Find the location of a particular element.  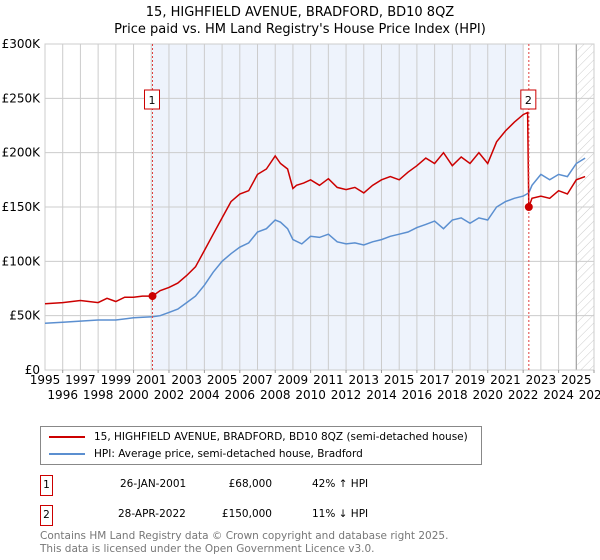

x-tick-label: 2001 is located at coordinates (151, 380).